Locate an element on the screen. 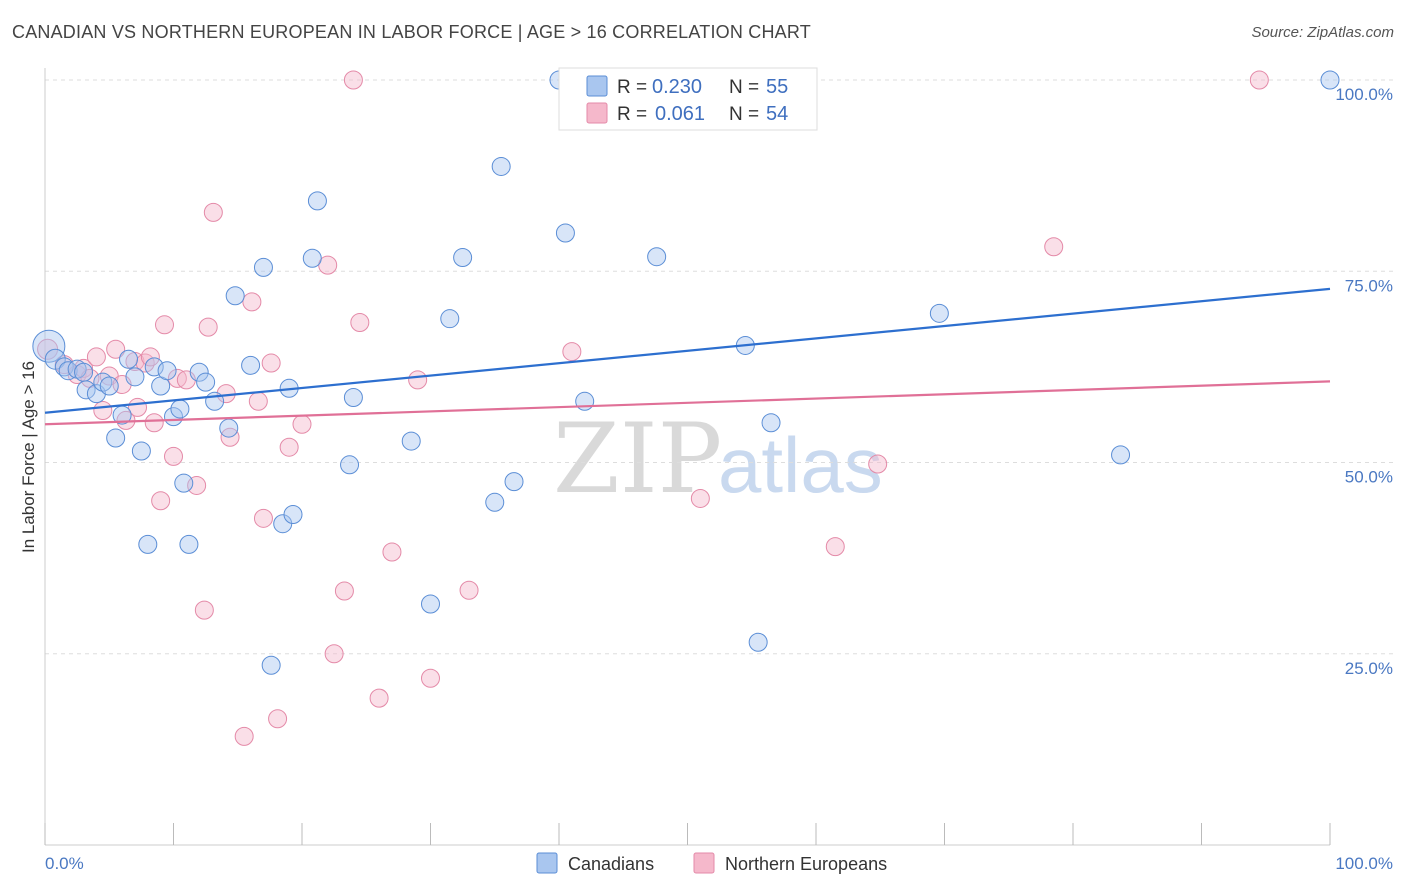 This screenshot has width=1406, height=892. series-legend: Canadians Northern Europeans is located at coordinates (711, 863).